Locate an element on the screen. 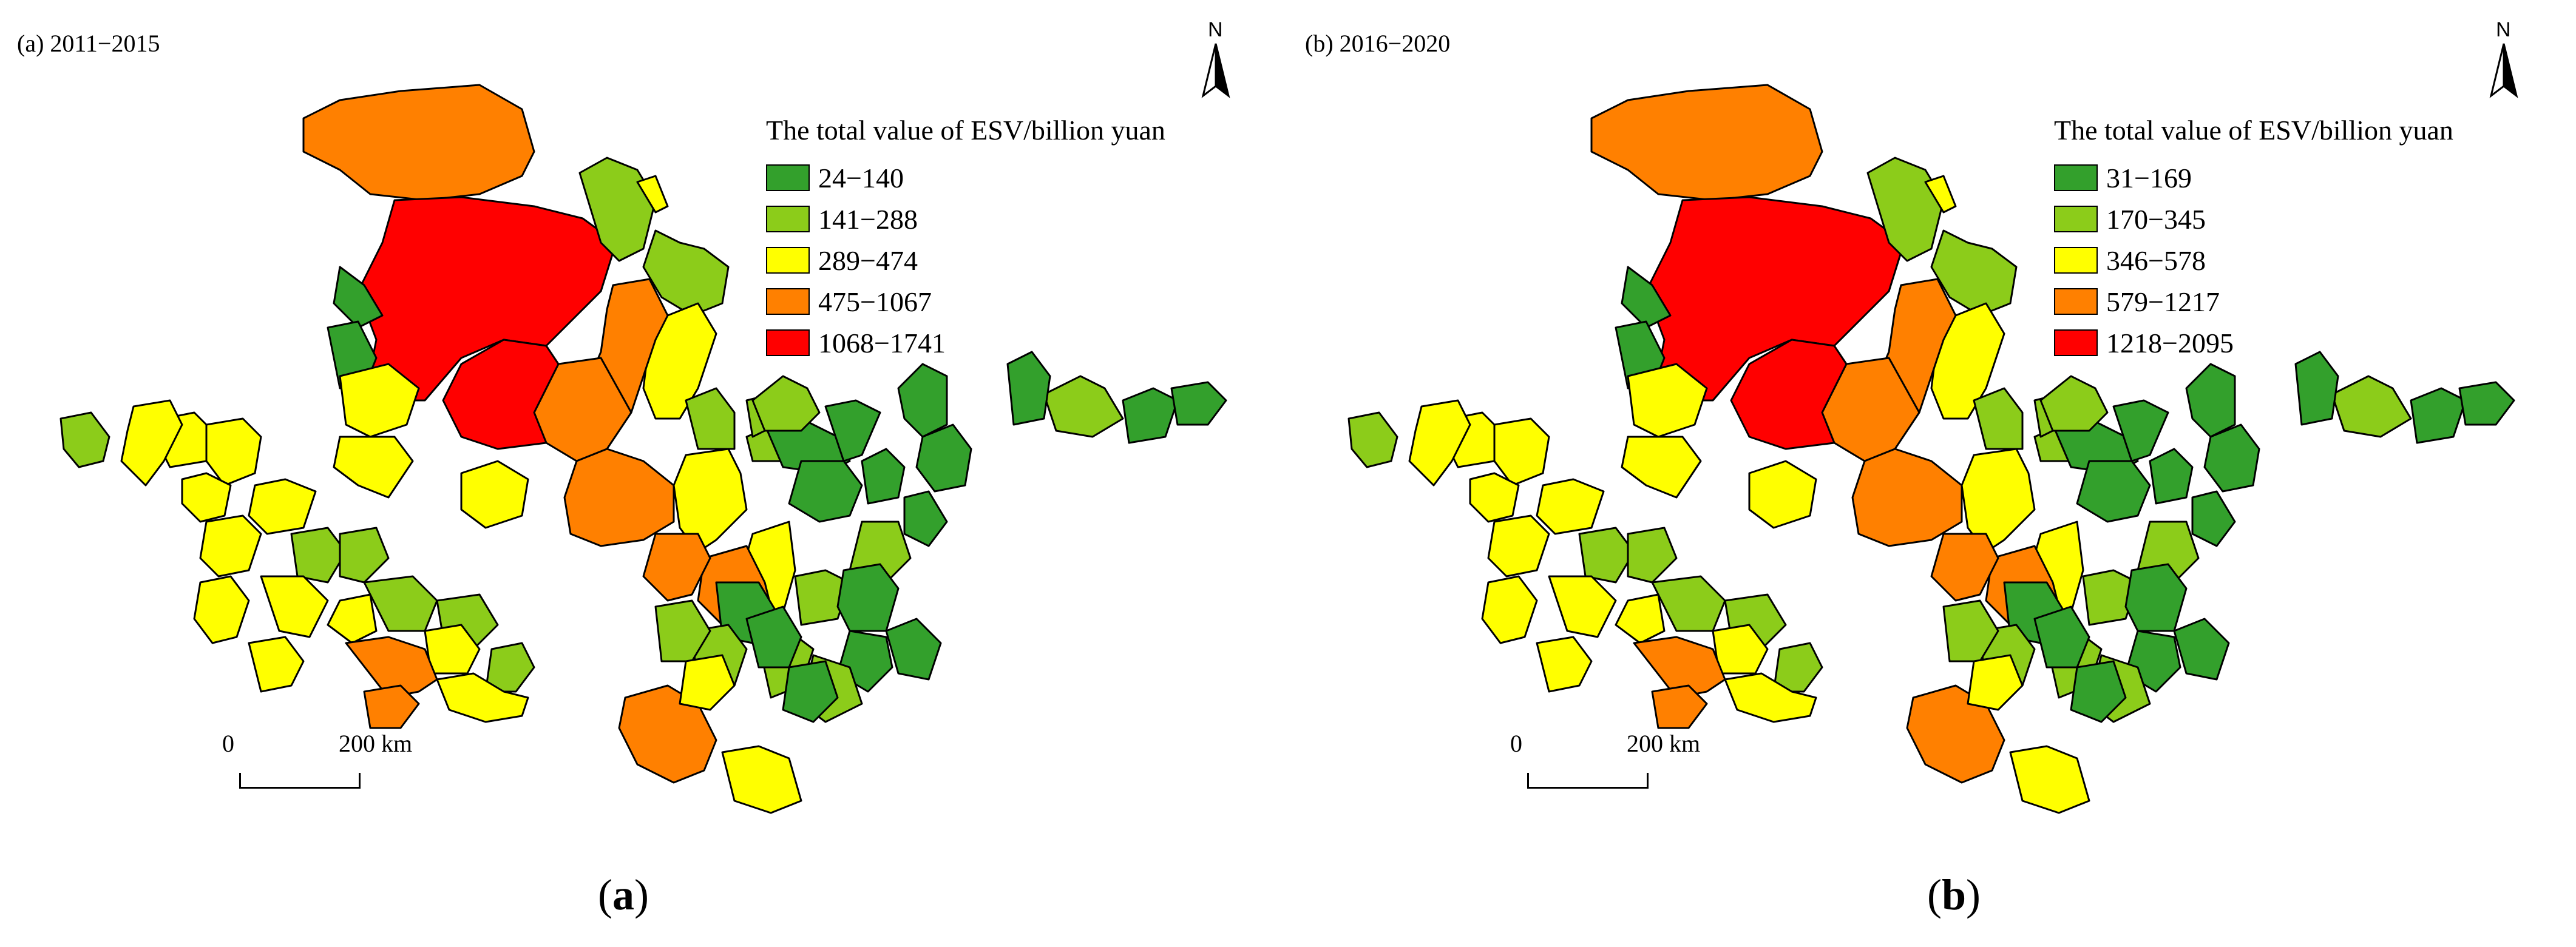 This screenshot has width=2576, height=947. caption-letter: b is located at coordinates (1954, 895).